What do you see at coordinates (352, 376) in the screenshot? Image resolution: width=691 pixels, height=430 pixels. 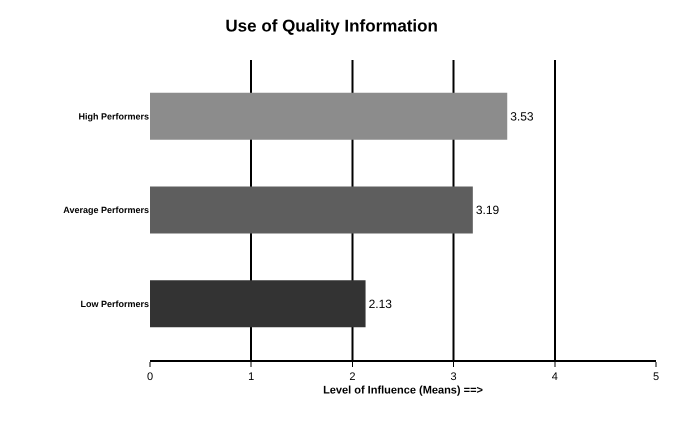 I see `x-tick-label: 2` at bounding box center [352, 376].